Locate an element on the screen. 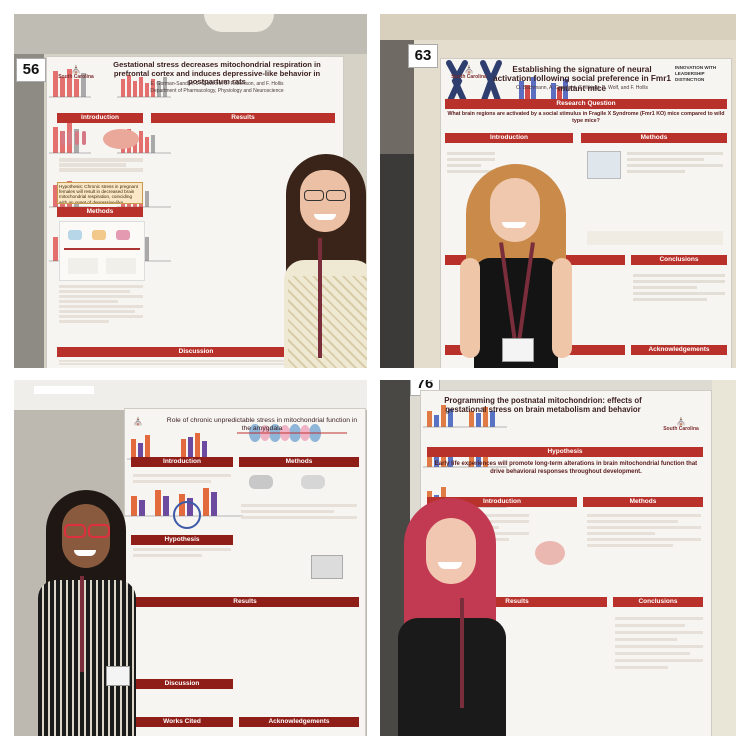 This screenshot has width=750, height=750. equipment-figure is located at coordinates (327, 567).